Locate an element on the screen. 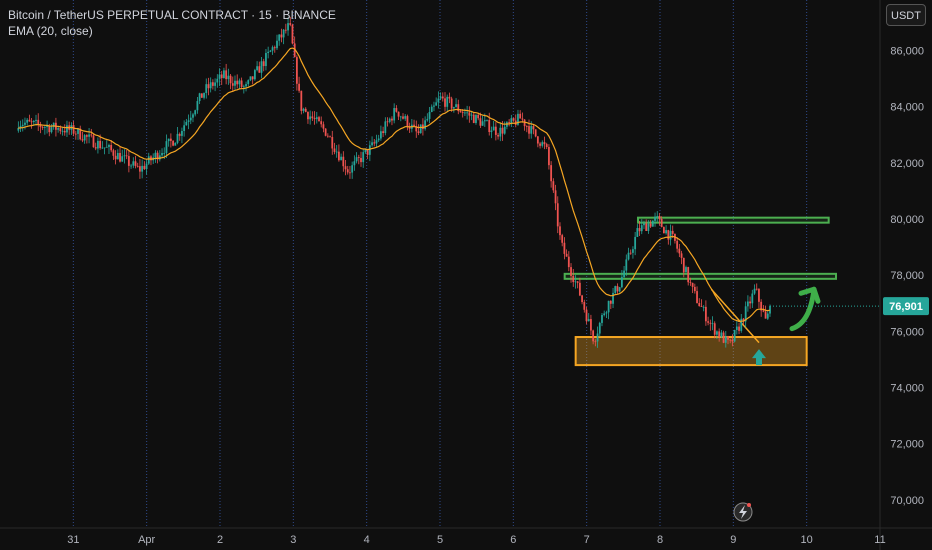 This screenshot has width=932, height=550. bounce-arrowhead is located at coordinates (809, 295).